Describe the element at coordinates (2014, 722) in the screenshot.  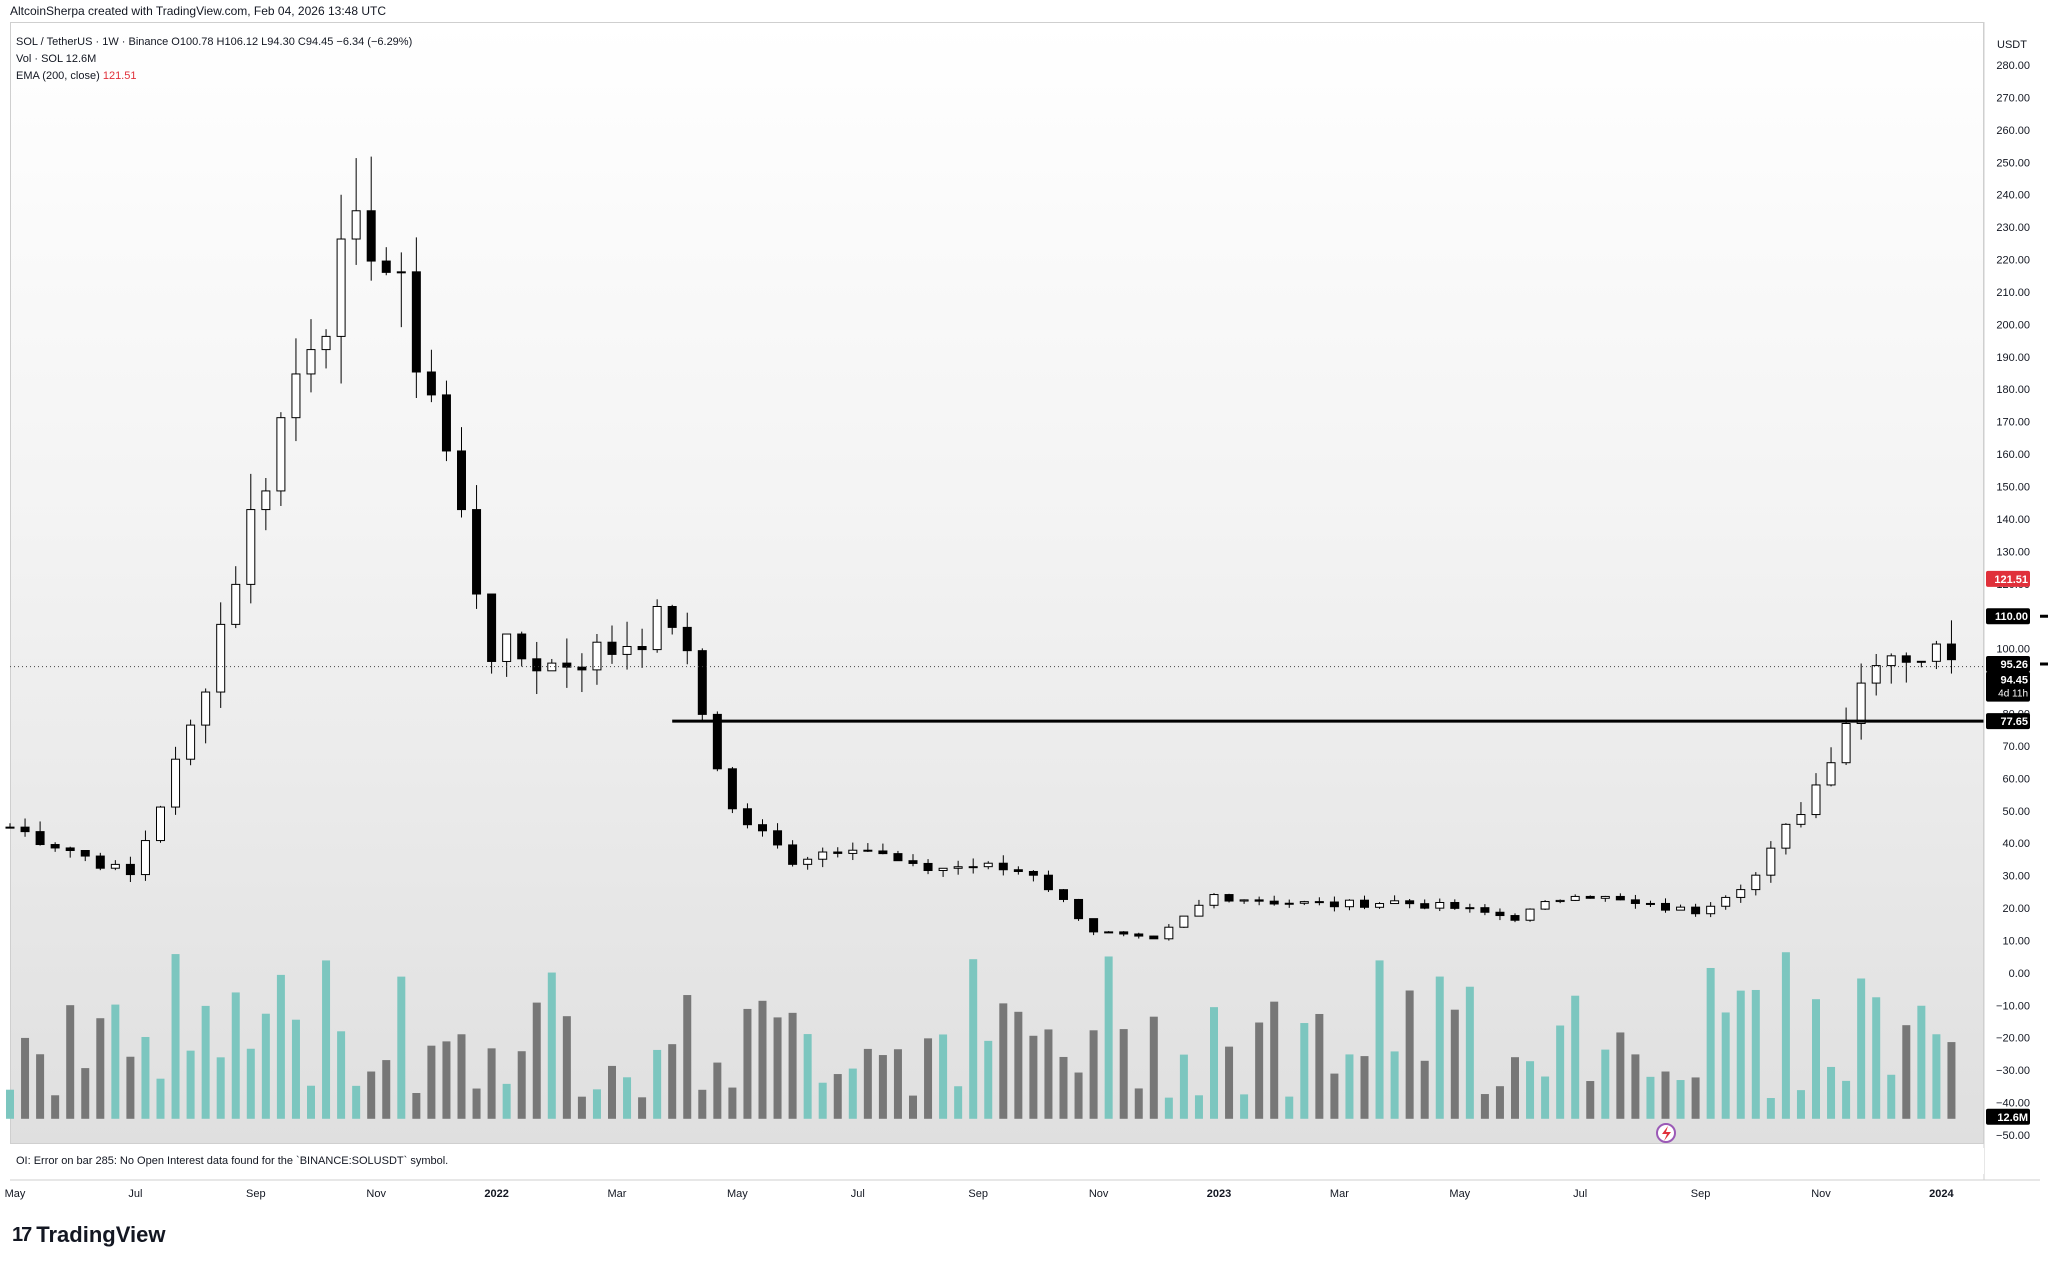
I see `level-77-tag: 77.65` at that location.